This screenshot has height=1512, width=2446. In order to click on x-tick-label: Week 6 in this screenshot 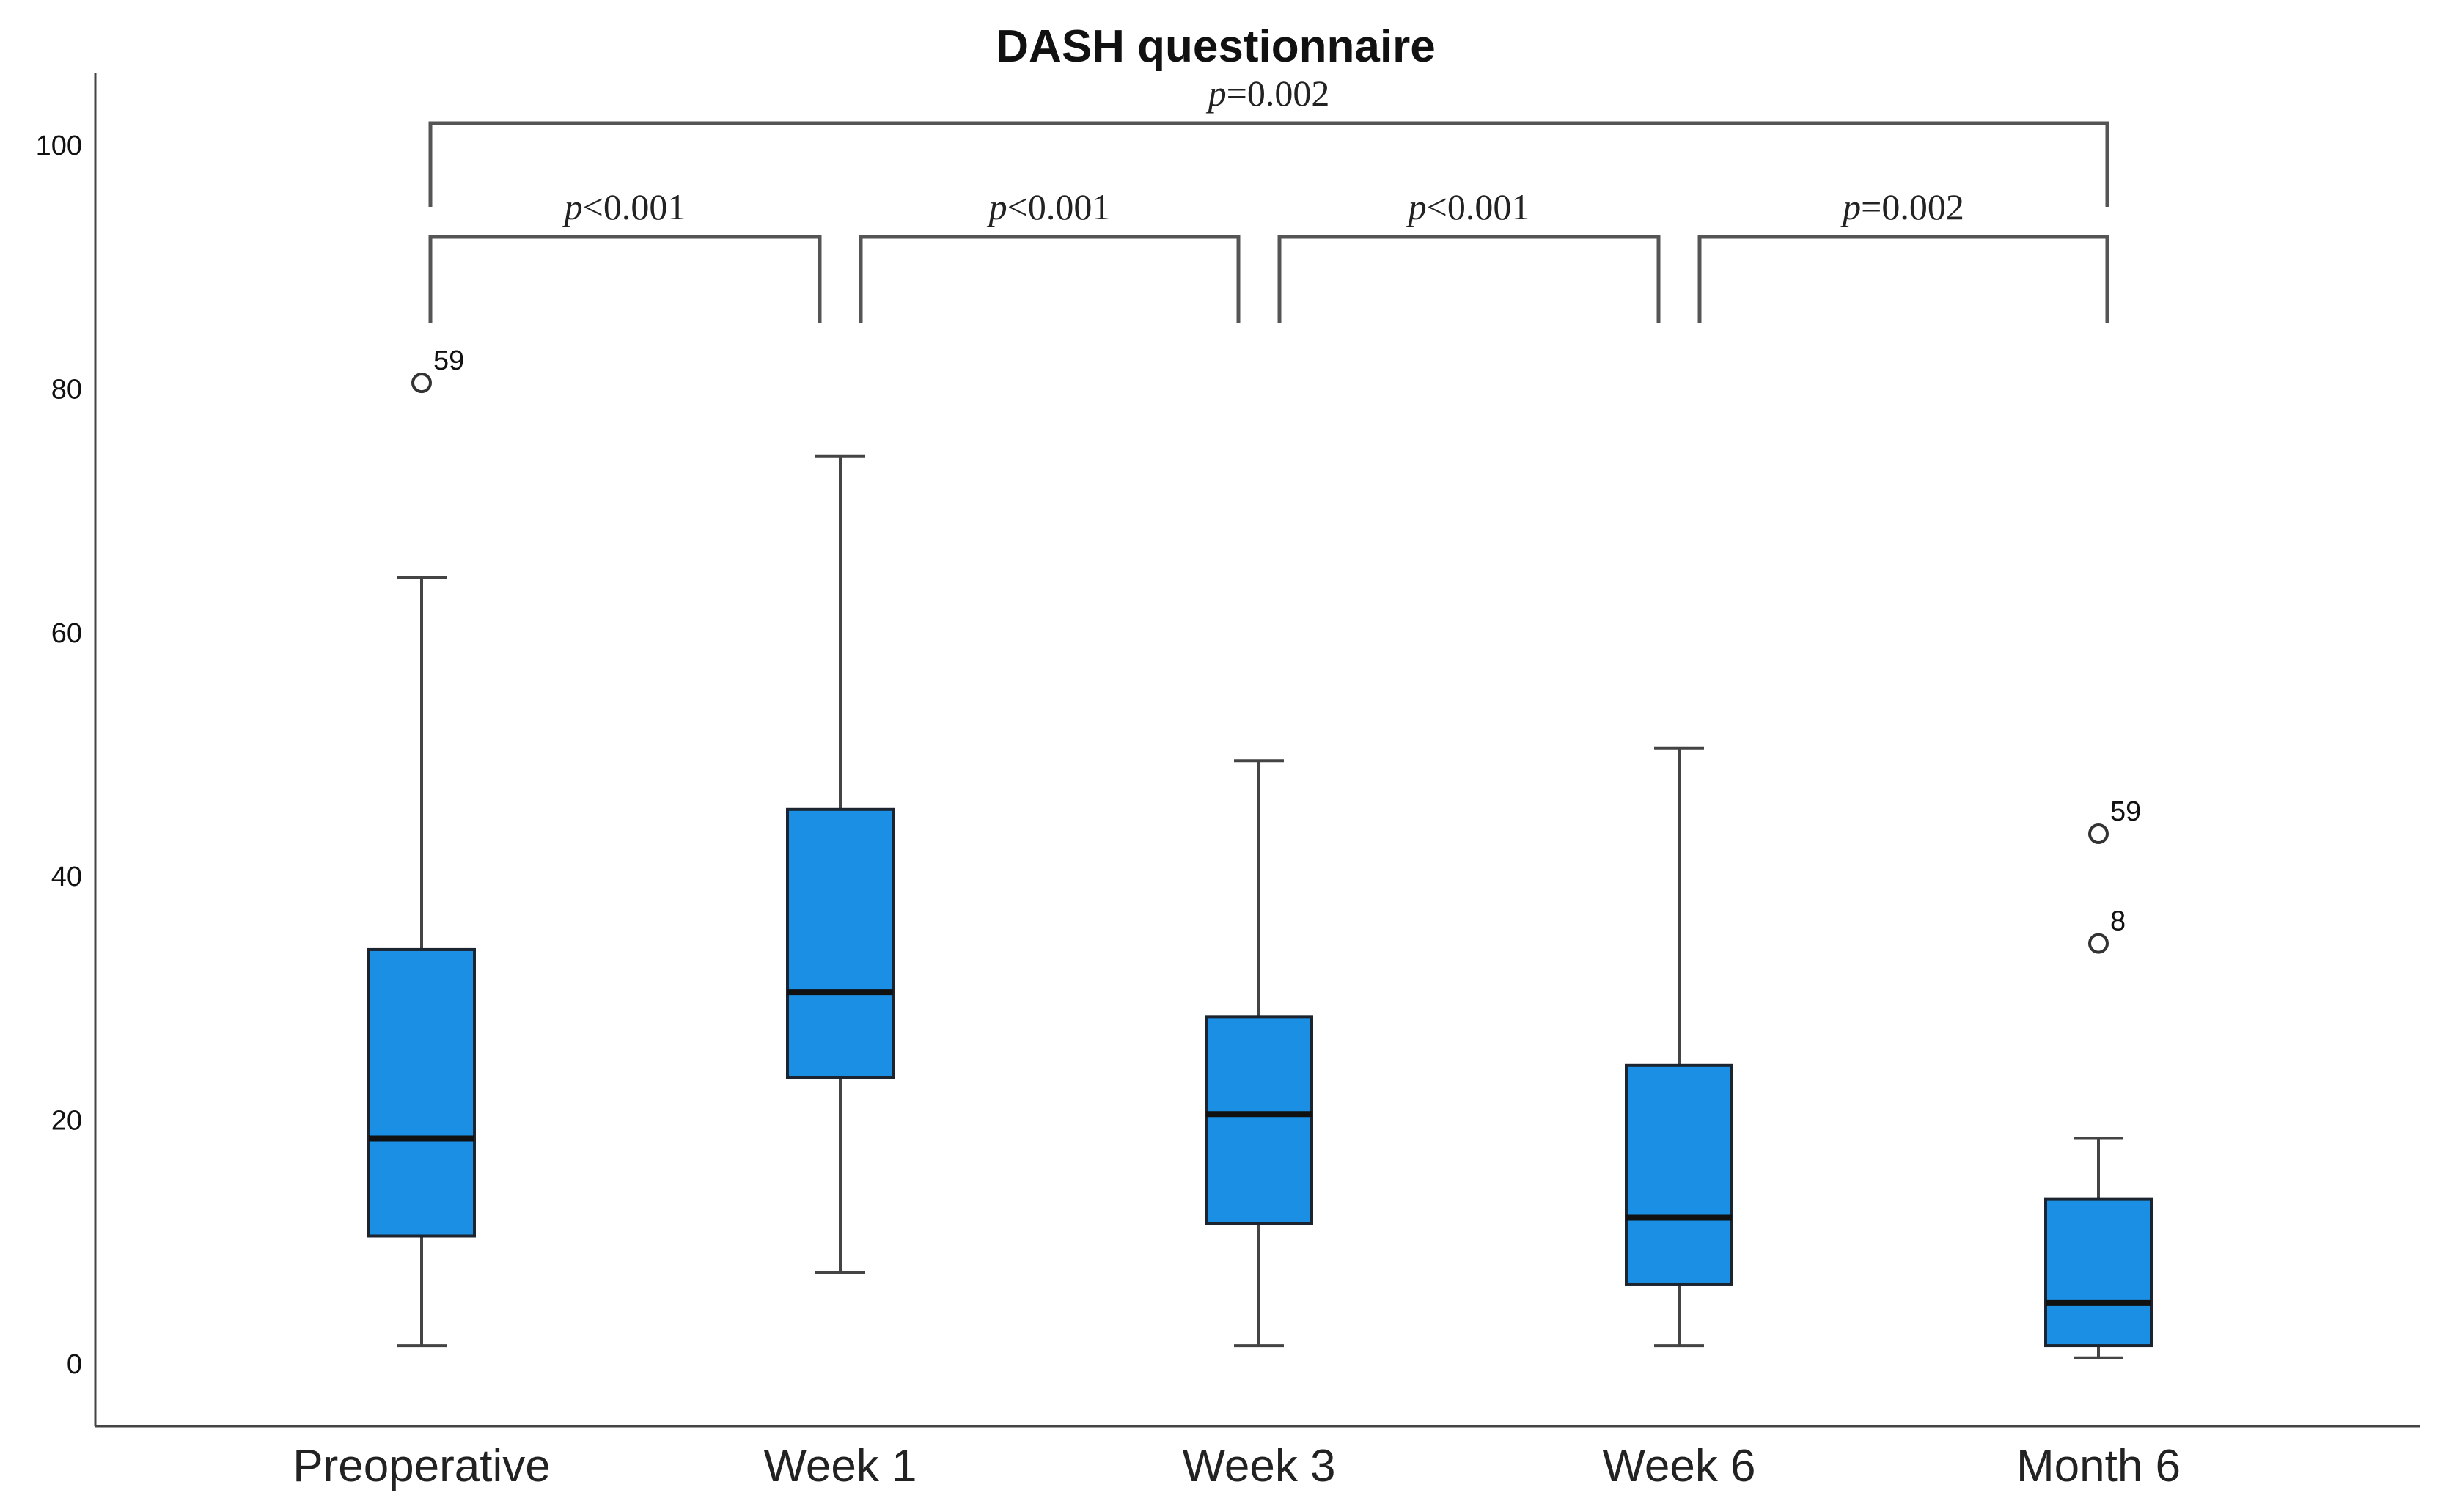, I will do `click(1678, 1466)`.